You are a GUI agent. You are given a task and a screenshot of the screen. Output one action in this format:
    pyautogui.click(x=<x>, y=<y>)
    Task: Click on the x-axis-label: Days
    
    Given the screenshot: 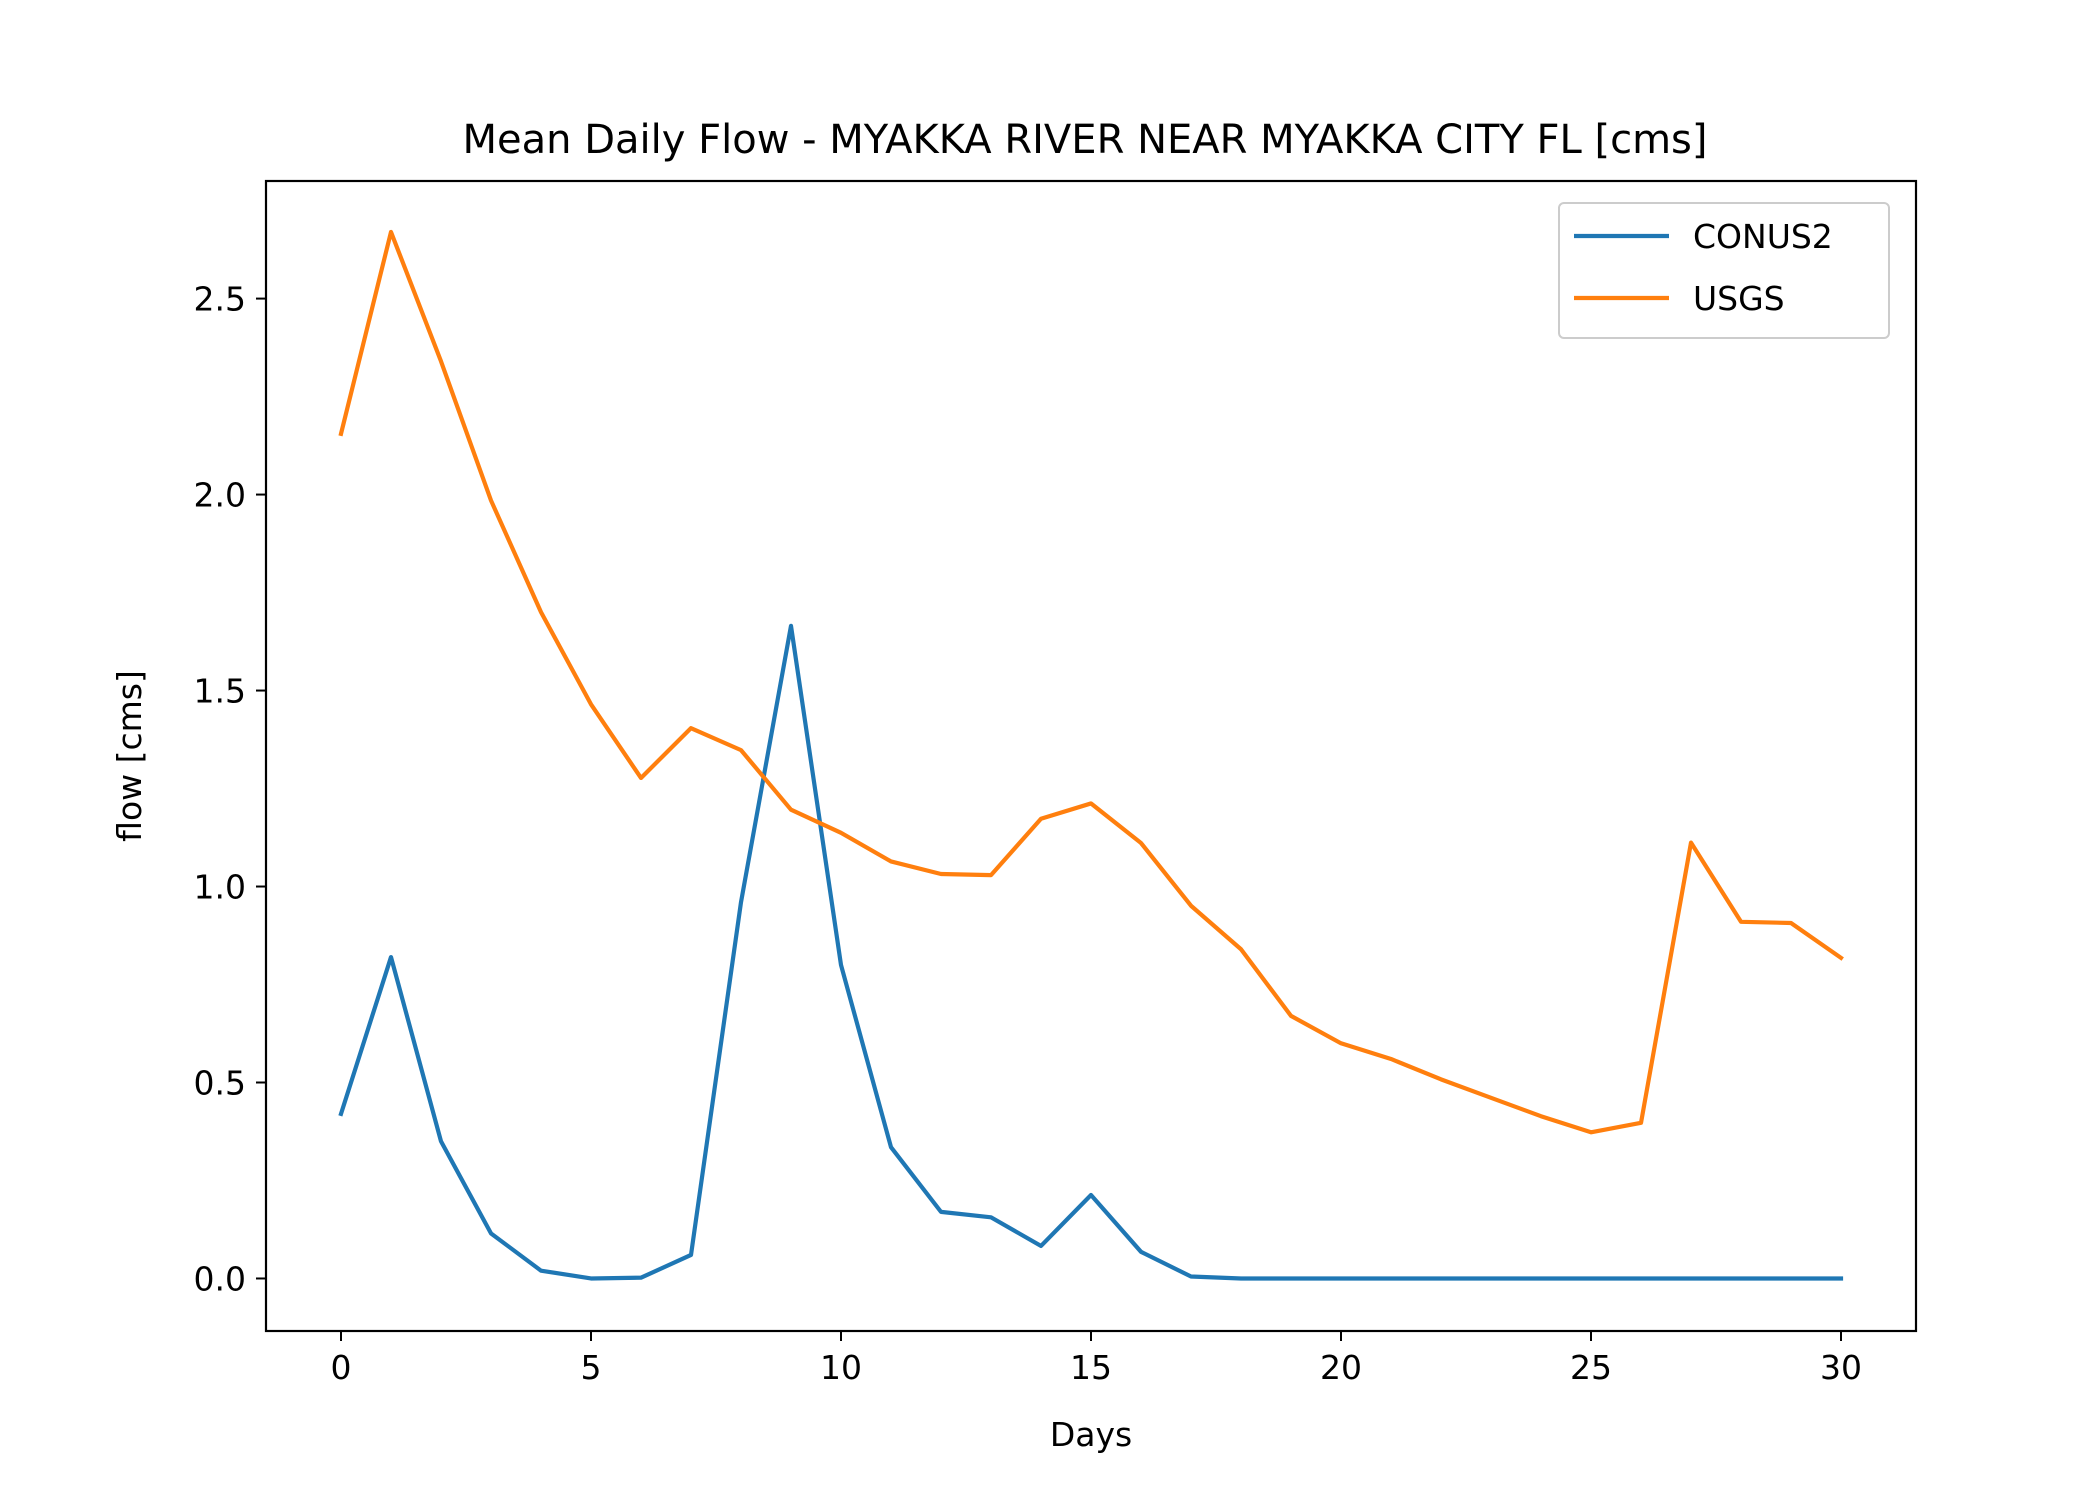 What is the action you would take?
    pyautogui.click(x=1091, y=1434)
    